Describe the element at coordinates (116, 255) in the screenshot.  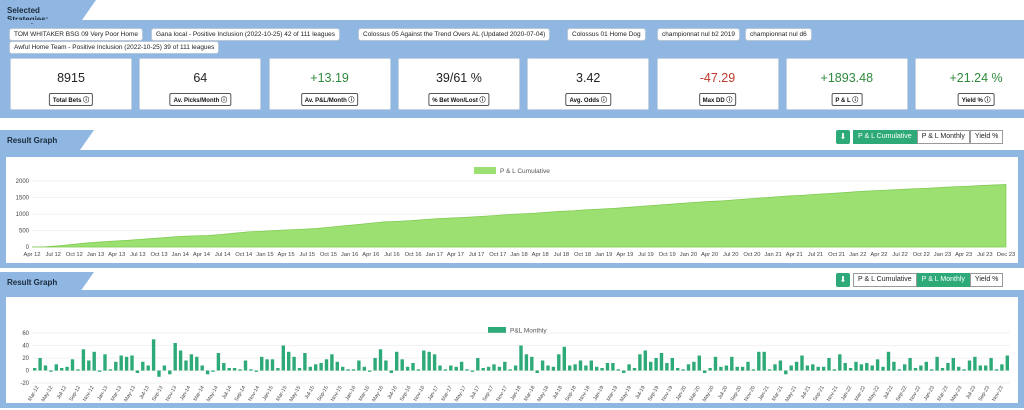
I see `x-tick-label: Apr 13` at that location.